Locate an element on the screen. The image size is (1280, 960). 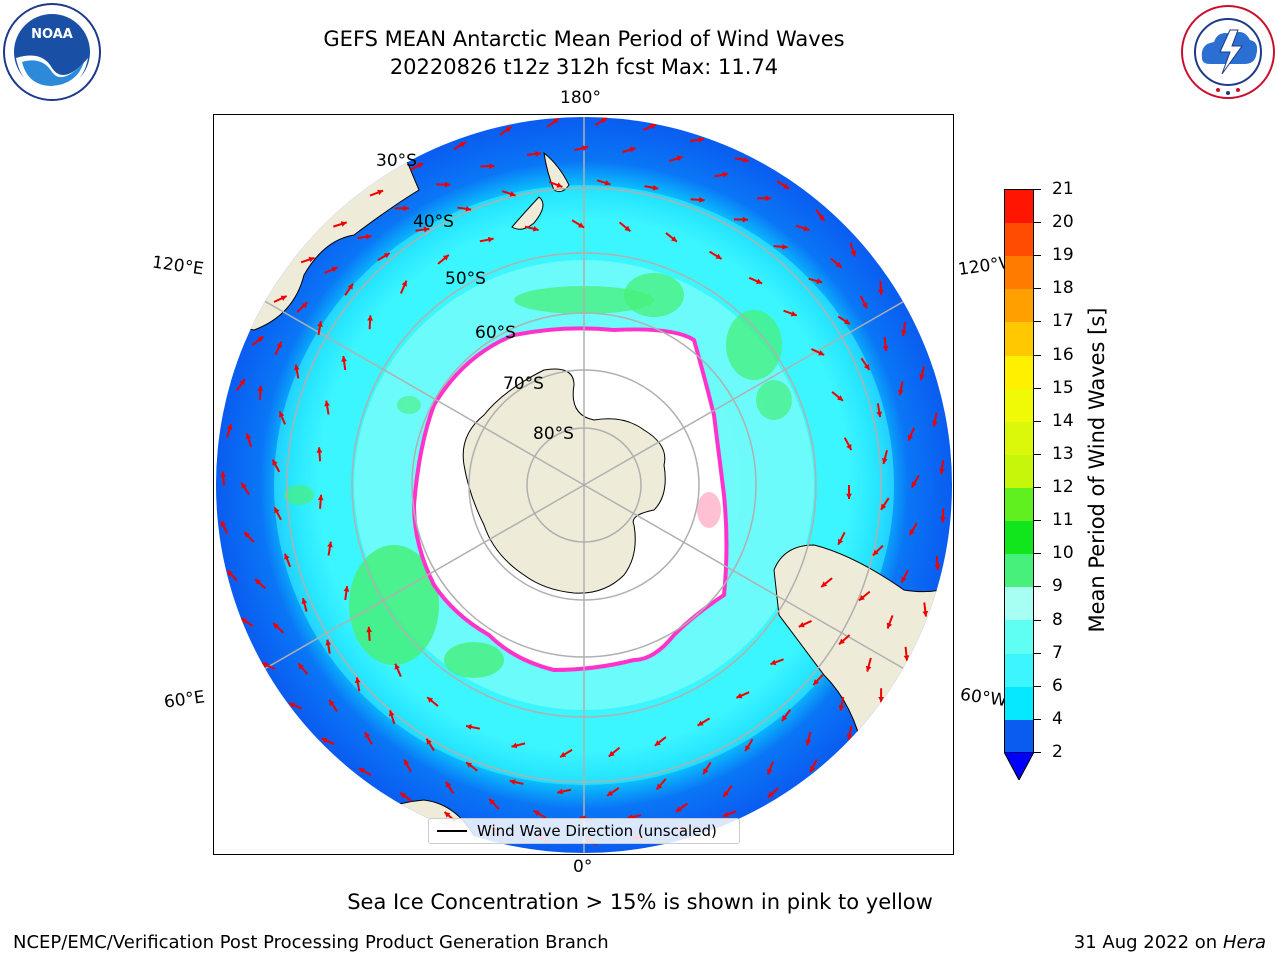
colorbar-tick-label: 13 is located at coordinates (1063, 453).